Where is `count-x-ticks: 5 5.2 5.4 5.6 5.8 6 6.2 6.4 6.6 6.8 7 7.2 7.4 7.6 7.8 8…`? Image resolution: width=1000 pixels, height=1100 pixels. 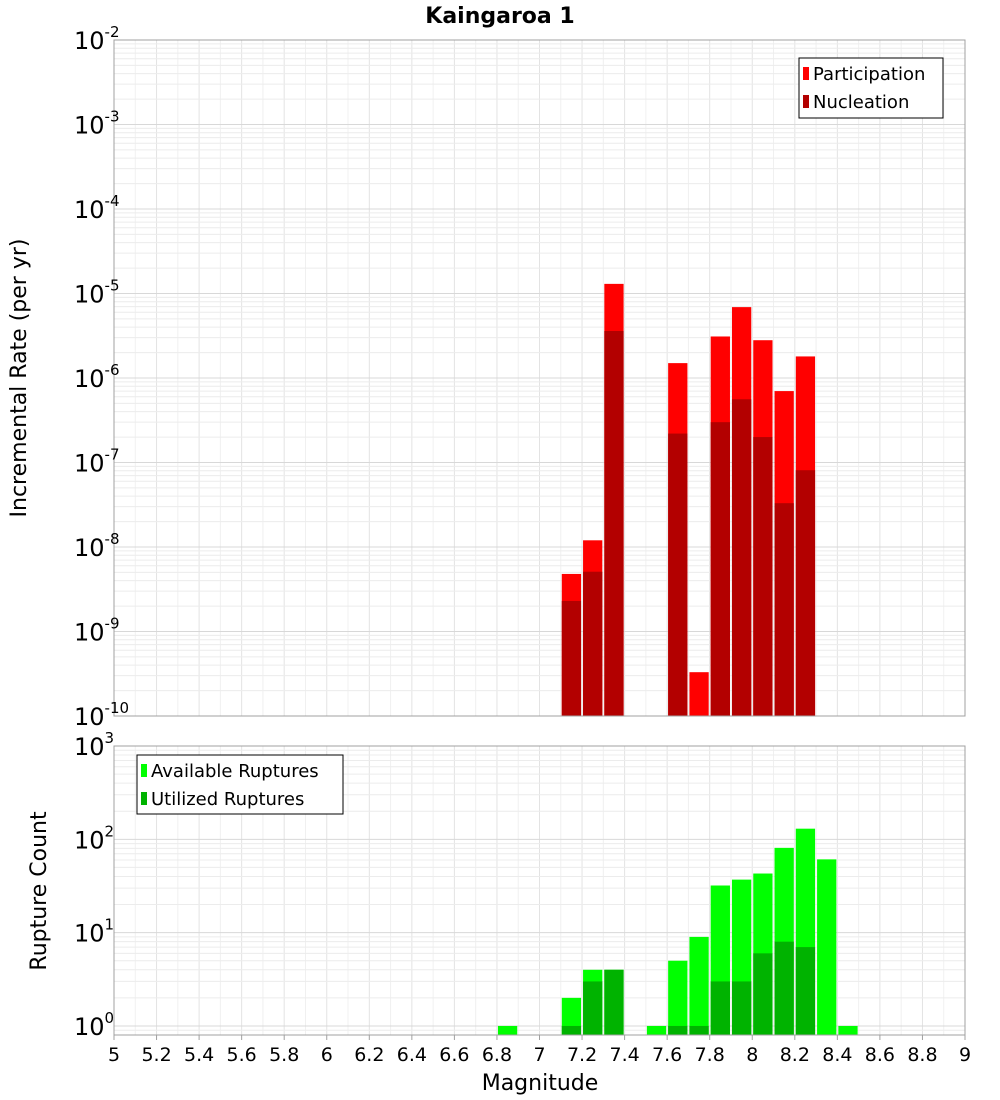 count-x-ticks: 5 5.2 5.4 5.6 5.8 6 6.2 6.4 6.6 6.8 7 7.2 7.4 7.6 7.8 8… is located at coordinates (539, 1050).